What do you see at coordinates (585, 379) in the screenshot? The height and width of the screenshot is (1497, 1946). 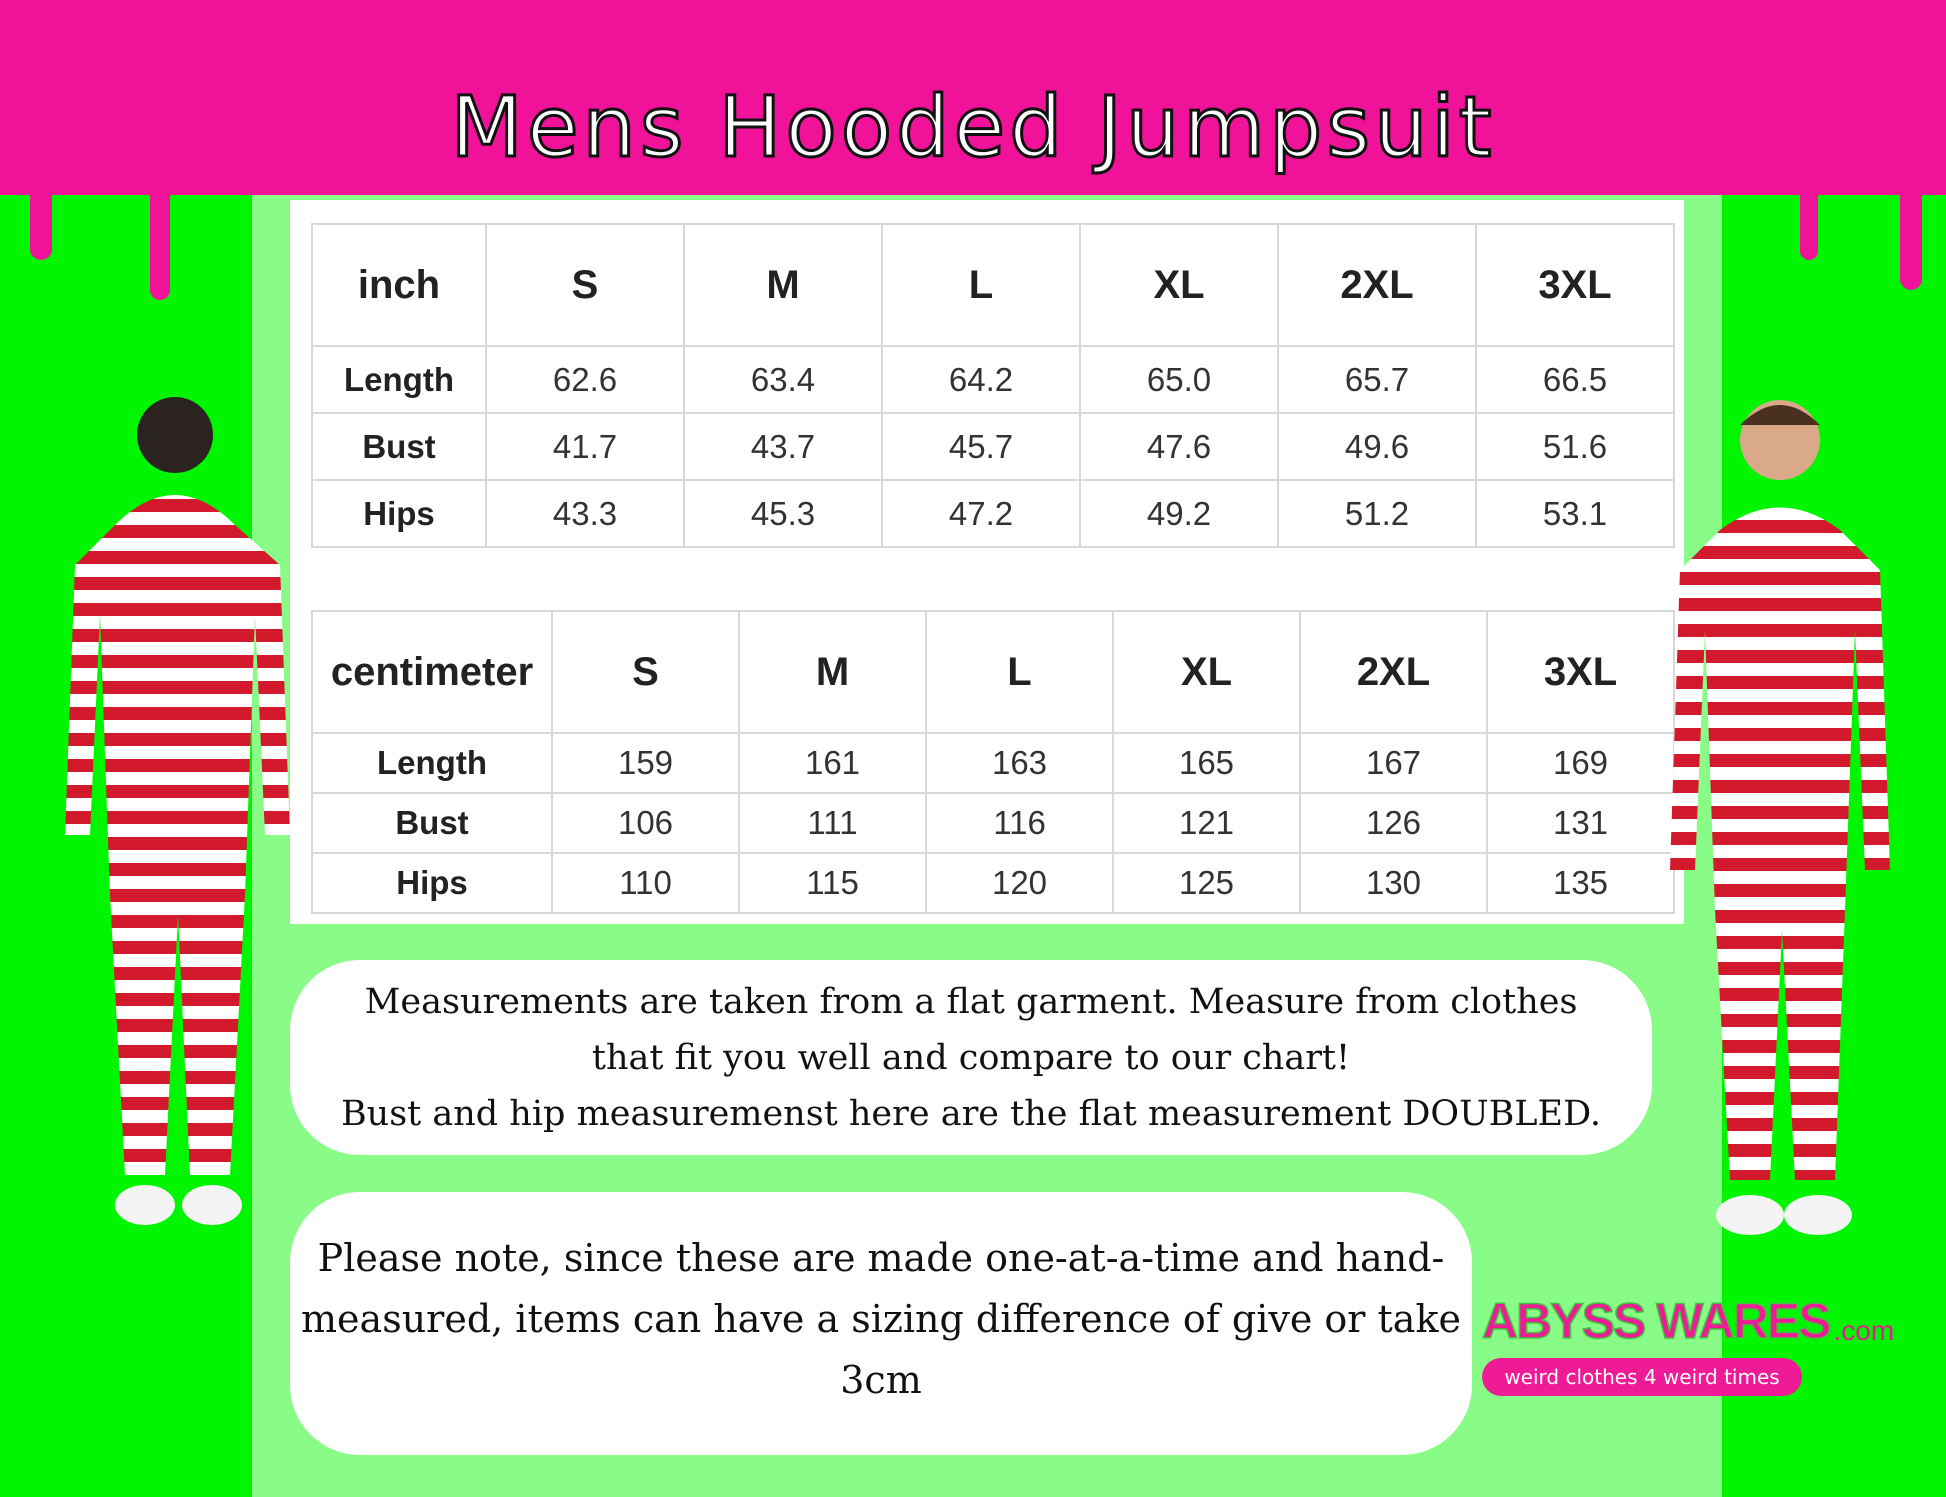 I see `table-cell: 62.6` at bounding box center [585, 379].